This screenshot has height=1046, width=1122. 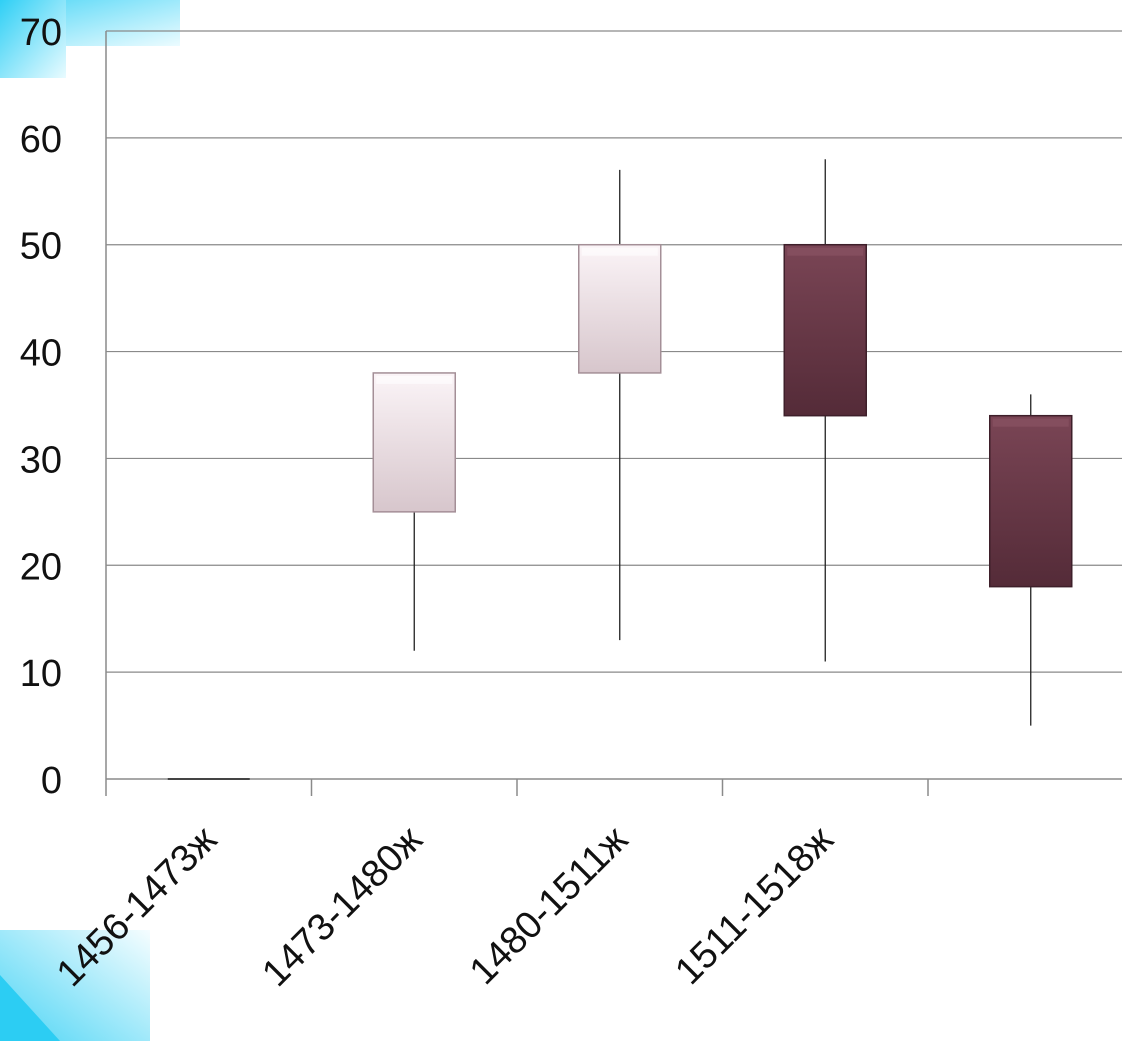 I want to click on y-tick-label: 20, so click(x=41, y=567).